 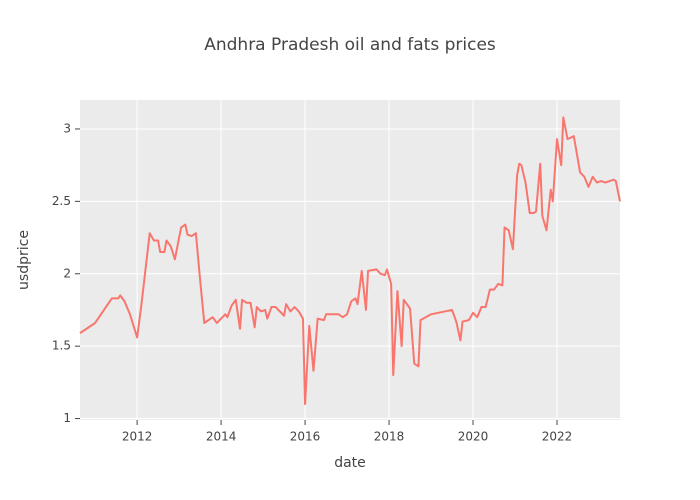 I want to click on y-tick-label: 3, so click(x=67, y=128).